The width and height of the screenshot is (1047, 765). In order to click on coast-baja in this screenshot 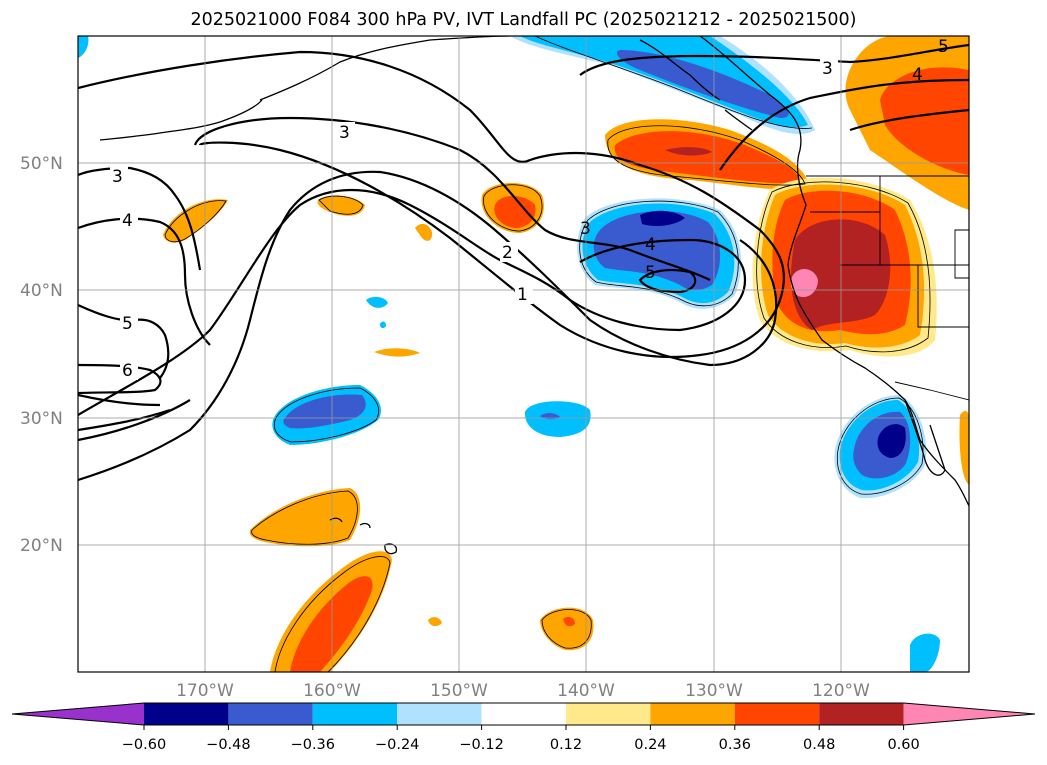, I will do `click(925, 437)`.